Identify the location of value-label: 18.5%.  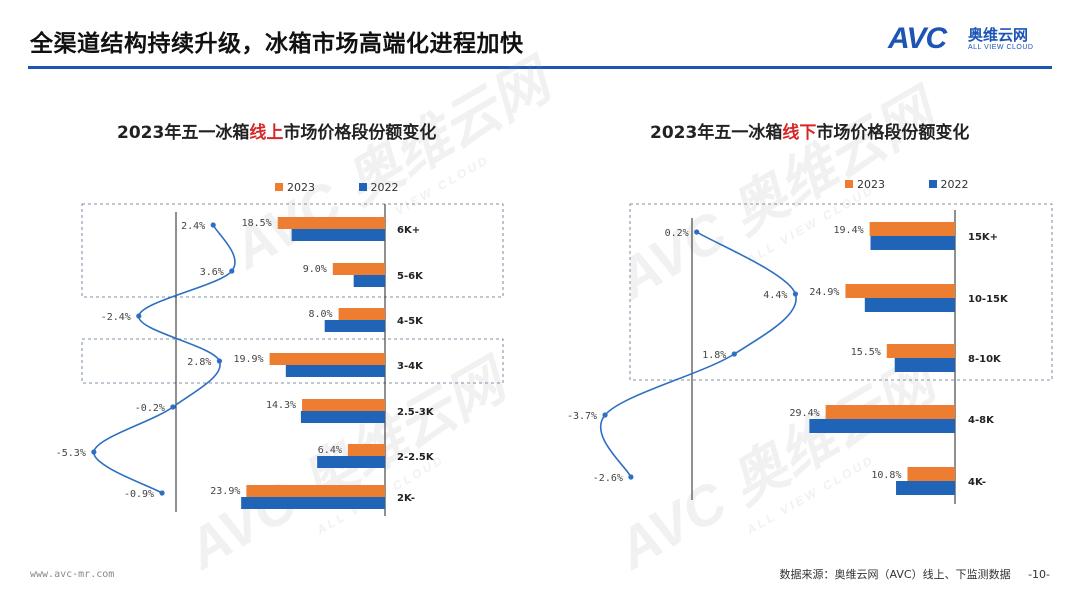
(257, 223).